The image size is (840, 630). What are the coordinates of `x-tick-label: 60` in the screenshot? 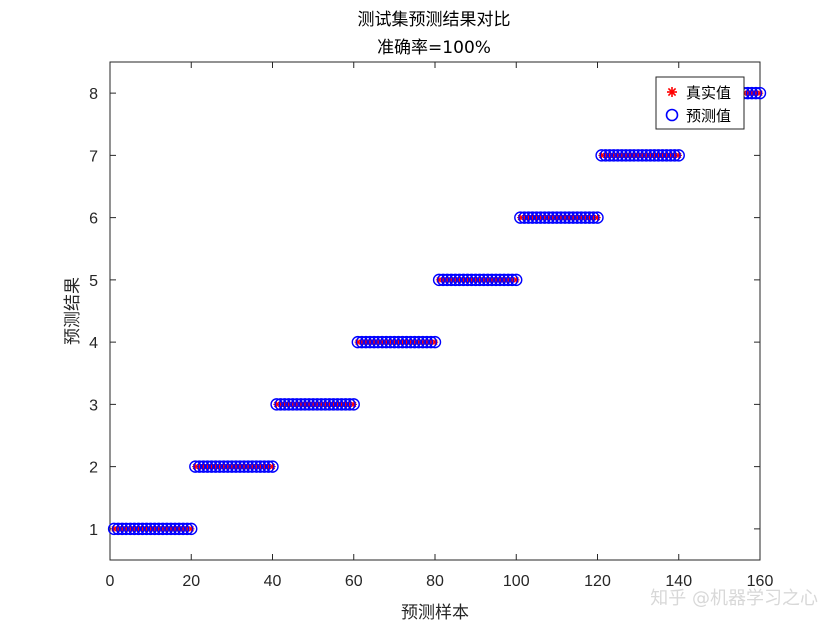 It's located at (354, 581).